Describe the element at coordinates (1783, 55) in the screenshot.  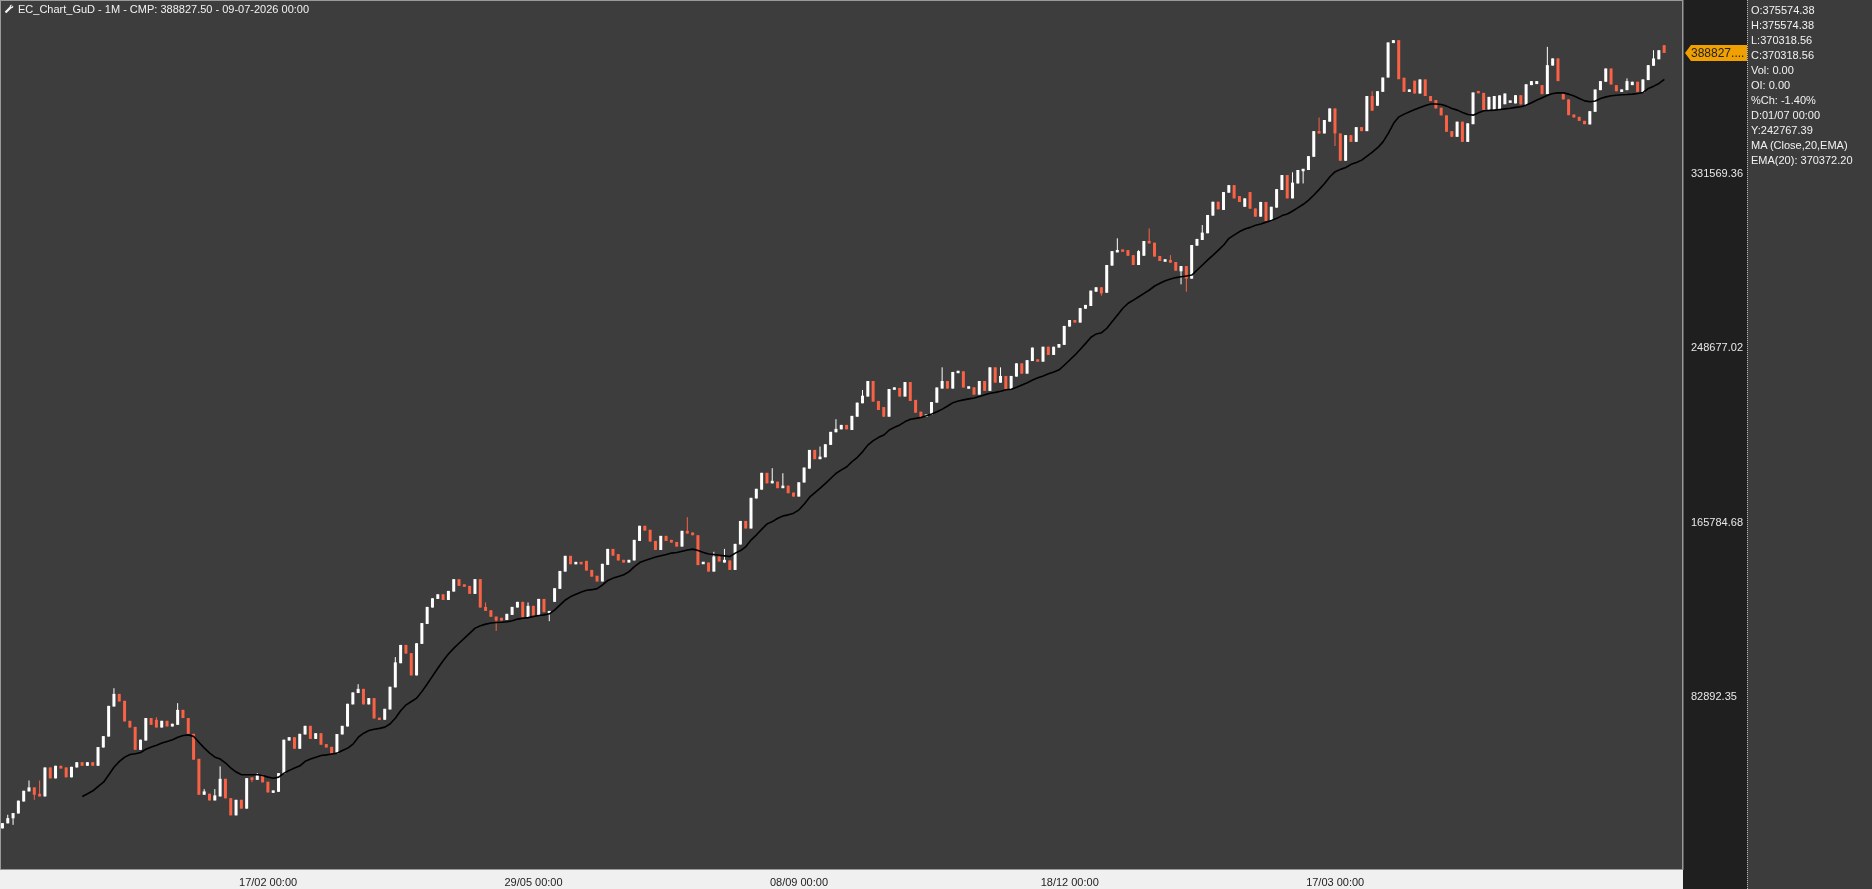
I see `text: C:370318.56` at that location.